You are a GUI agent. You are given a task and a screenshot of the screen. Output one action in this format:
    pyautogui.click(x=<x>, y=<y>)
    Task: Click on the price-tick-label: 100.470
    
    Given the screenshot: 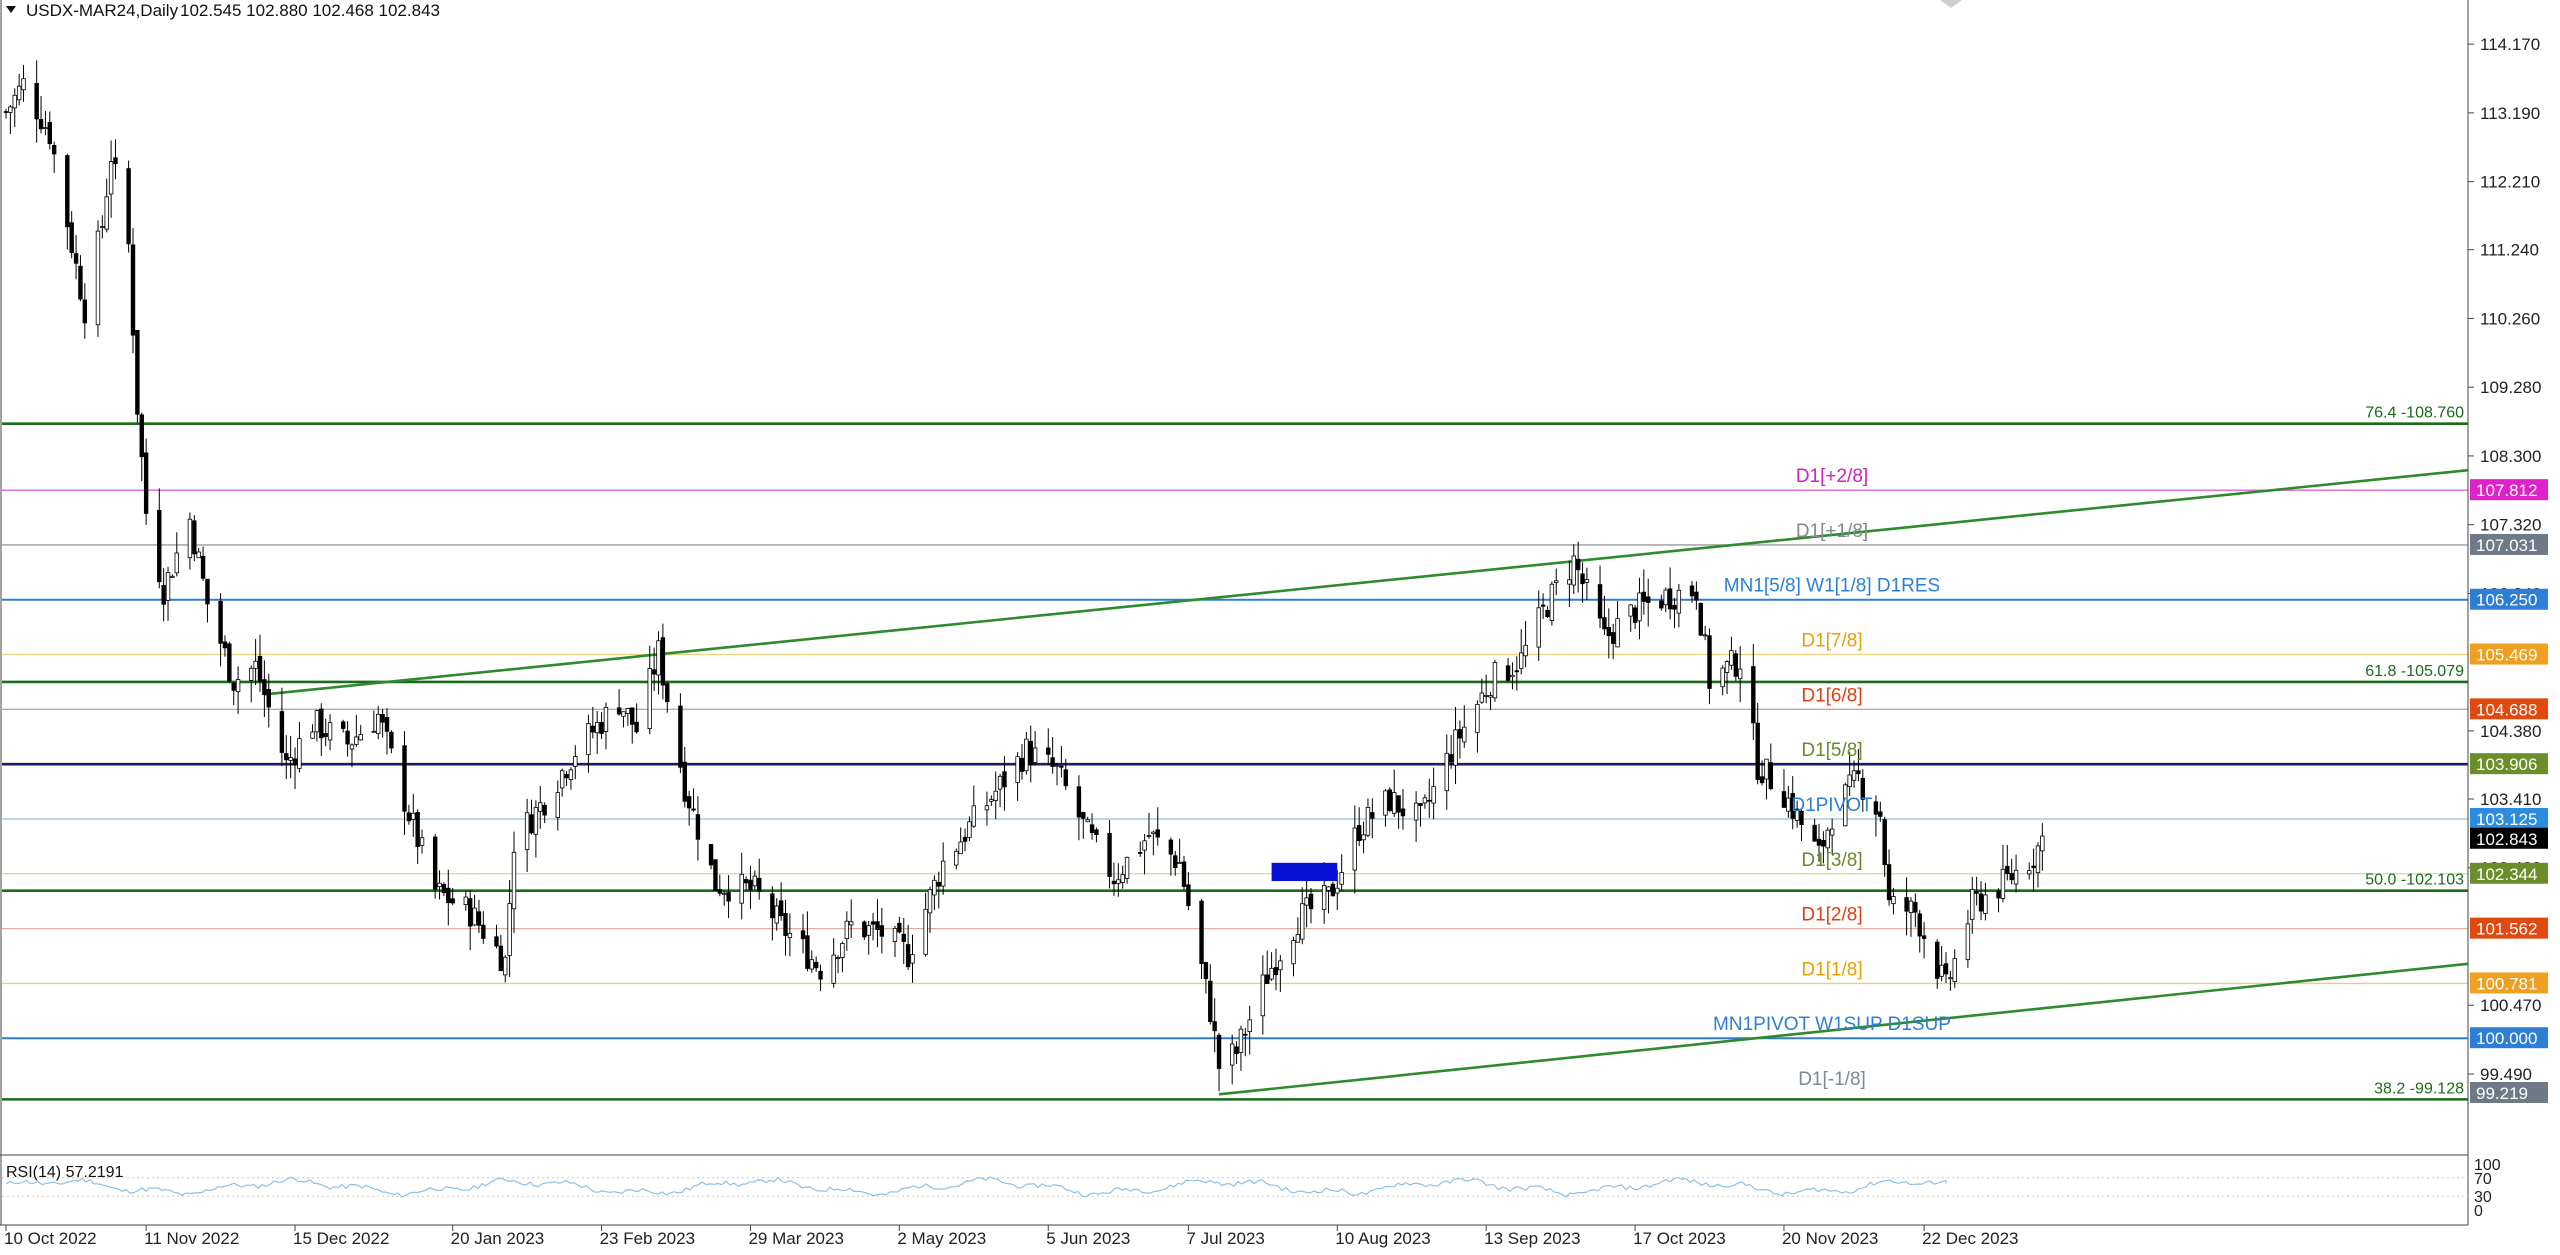 What is the action you would take?
    pyautogui.click(x=2510, y=1005)
    